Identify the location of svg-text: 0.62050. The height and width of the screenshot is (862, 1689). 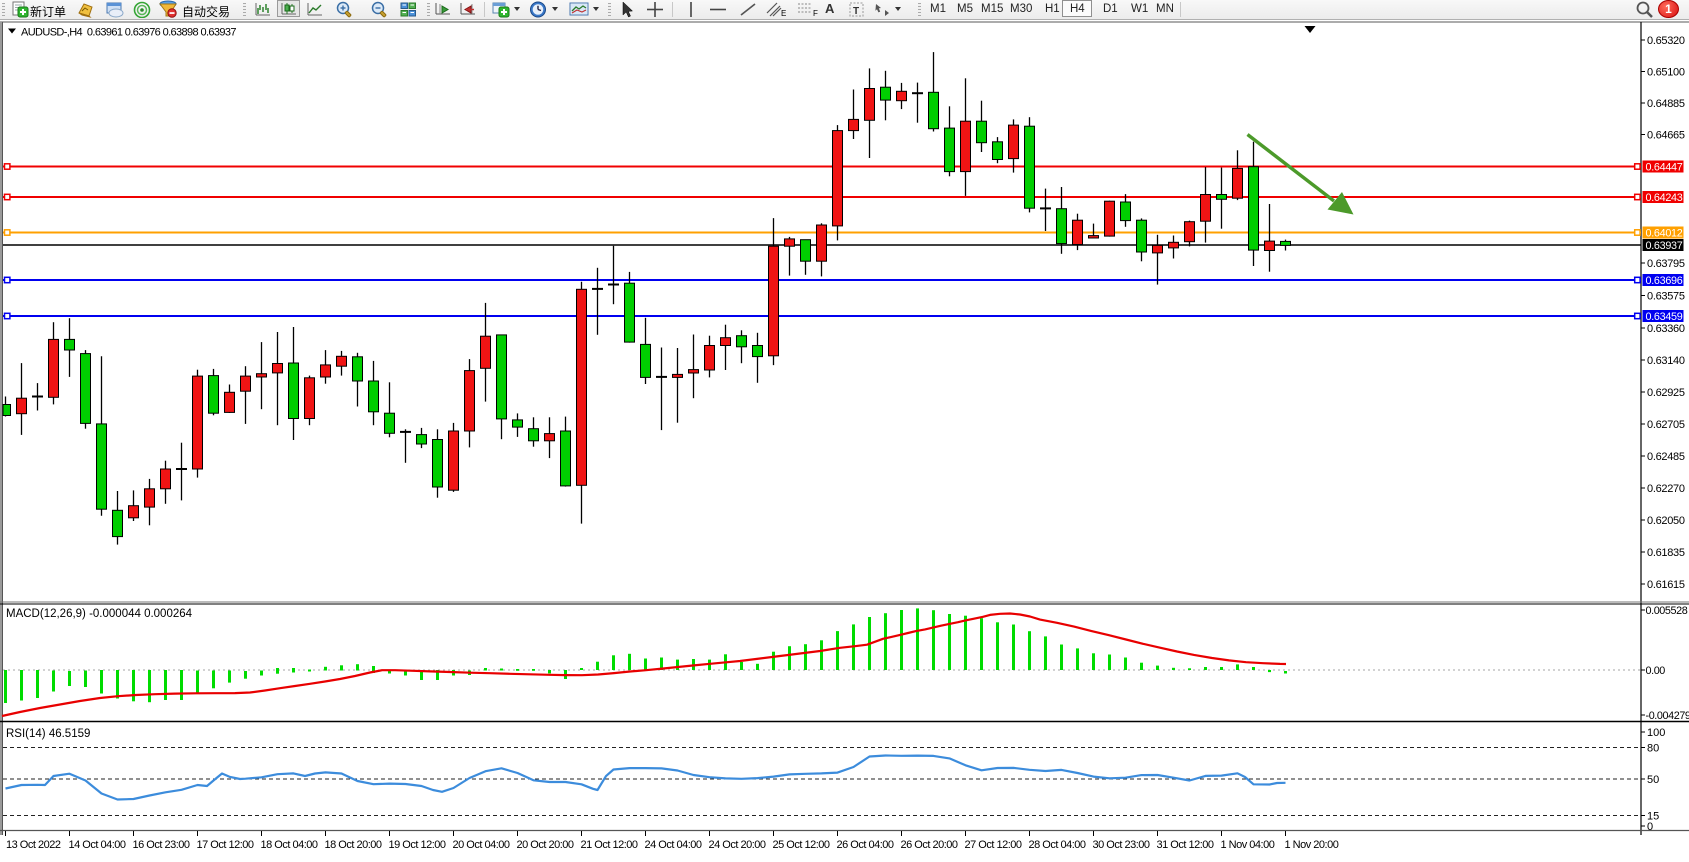
(1666, 521).